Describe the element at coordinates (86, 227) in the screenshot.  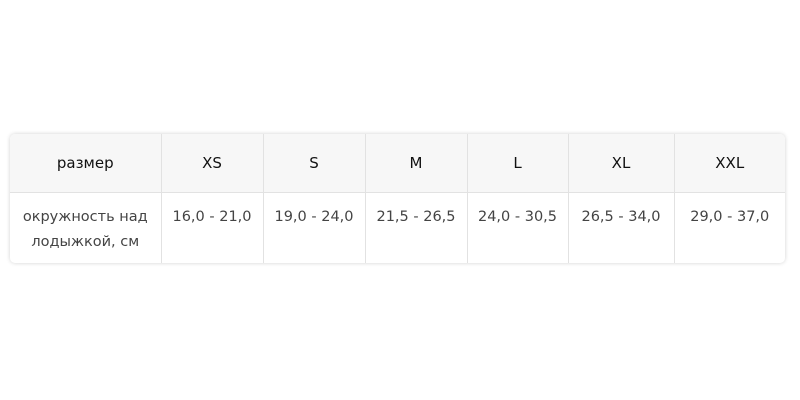
I see `row-label: окружность над лодыжкой, см` at that location.